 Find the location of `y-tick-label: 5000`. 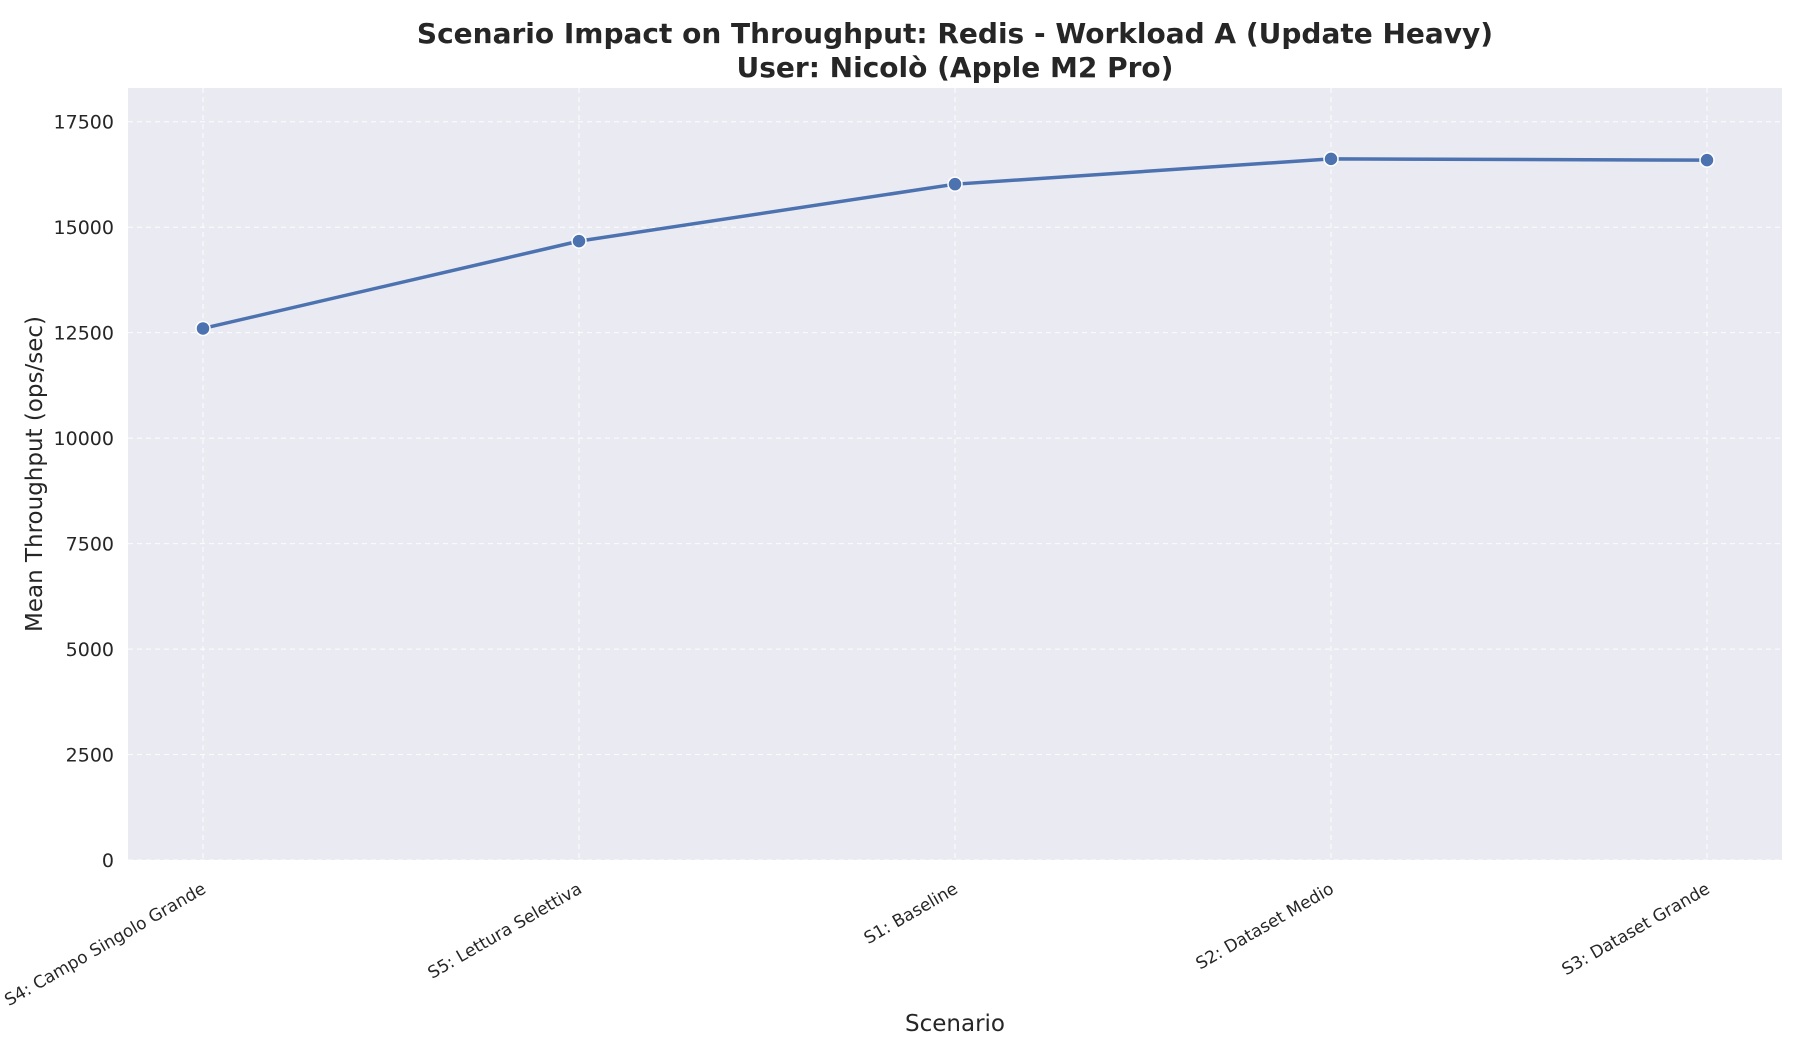

y-tick-label: 5000 is located at coordinates (90, 650).